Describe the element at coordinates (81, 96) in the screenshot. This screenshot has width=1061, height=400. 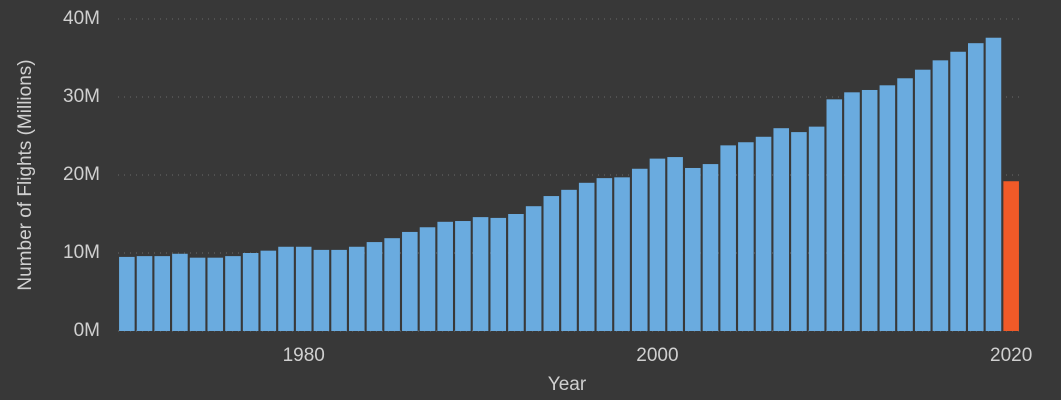
I see `y-tick-label: 30M` at that location.